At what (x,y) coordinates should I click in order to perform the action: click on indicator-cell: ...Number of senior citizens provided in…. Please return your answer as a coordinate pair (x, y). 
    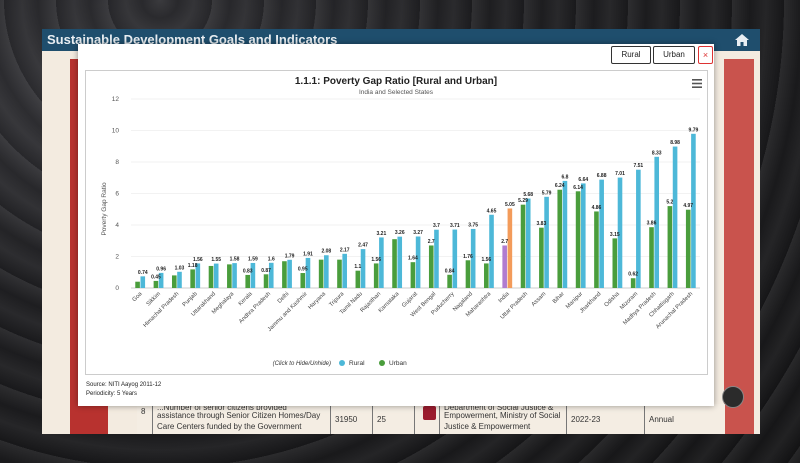
    Looking at the image, I should click on (242, 418).